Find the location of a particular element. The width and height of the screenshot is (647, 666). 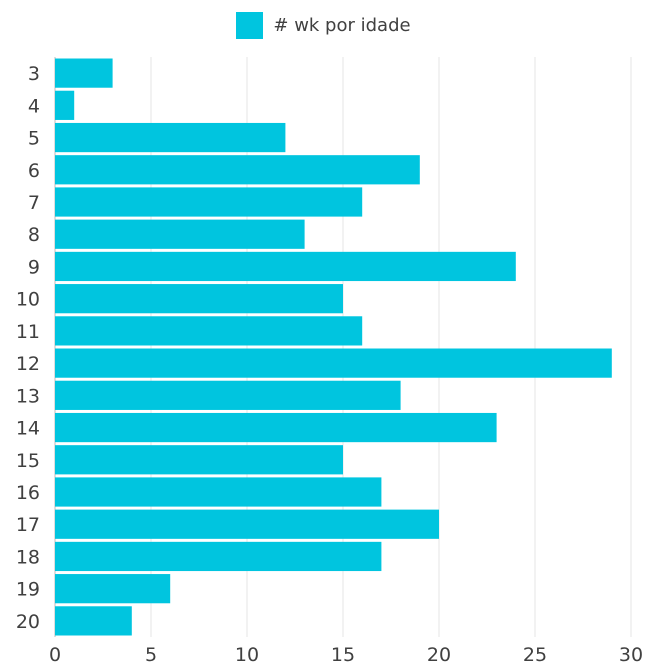

x-axis-labels: 0 5 10 15 20 25 30 is located at coordinates (346, 655).